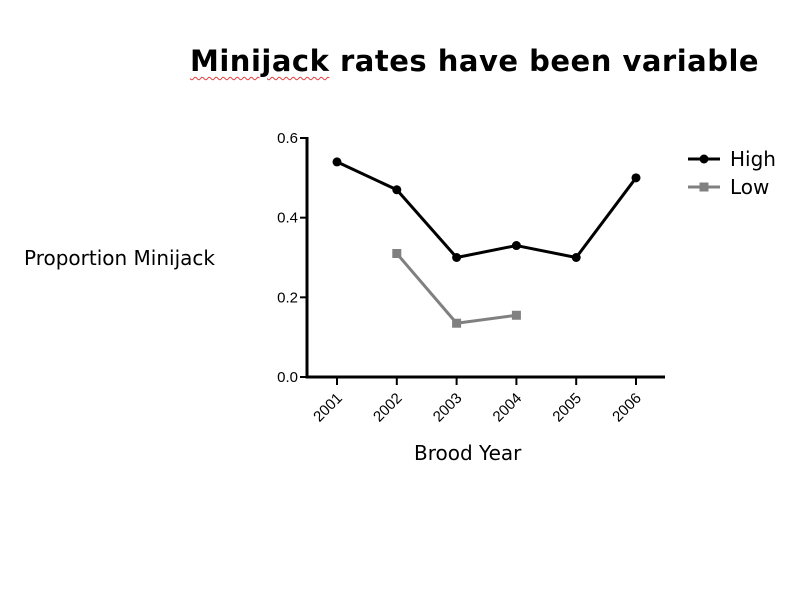 This screenshot has width=800, height=600. What do you see at coordinates (448, 408) in the screenshot?
I see `x-tick-label: 2003` at bounding box center [448, 408].